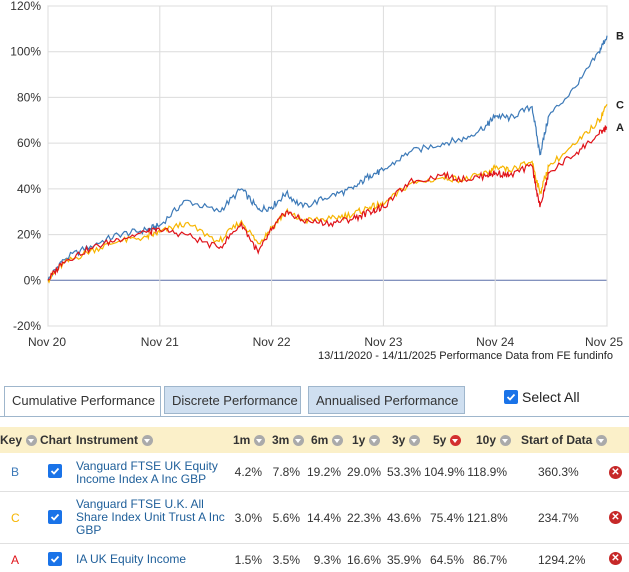  What do you see at coordinates (15, 518) in the screenshot?
I see `row-key: C` at bounding box center [15, 518].